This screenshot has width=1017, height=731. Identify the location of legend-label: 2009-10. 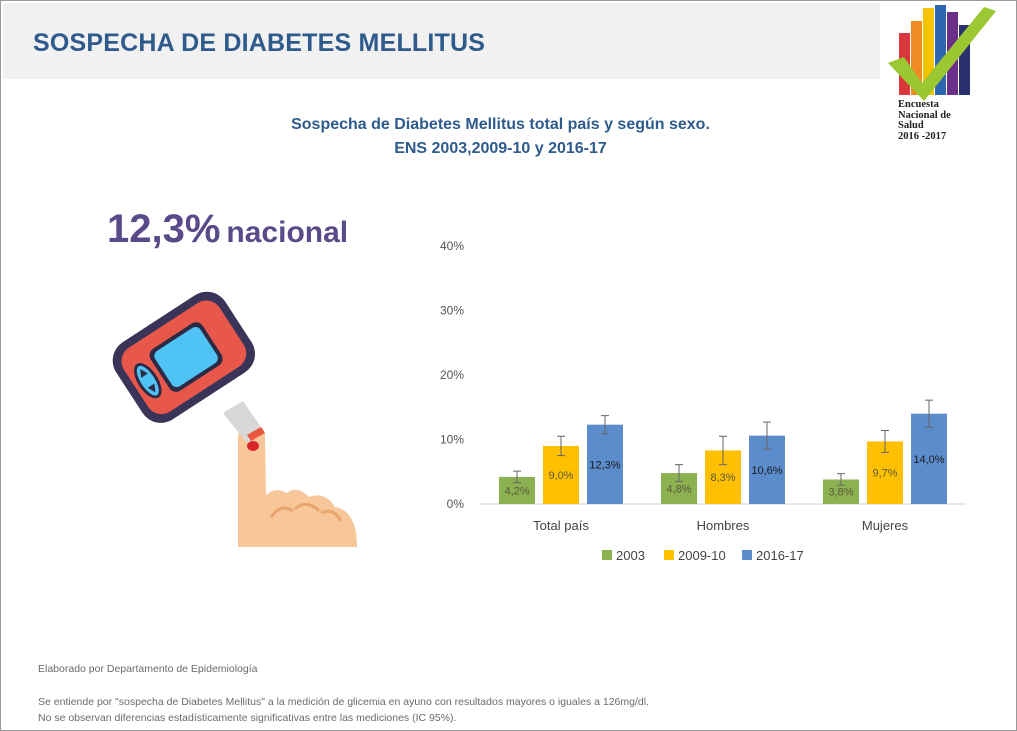
(702, 555).